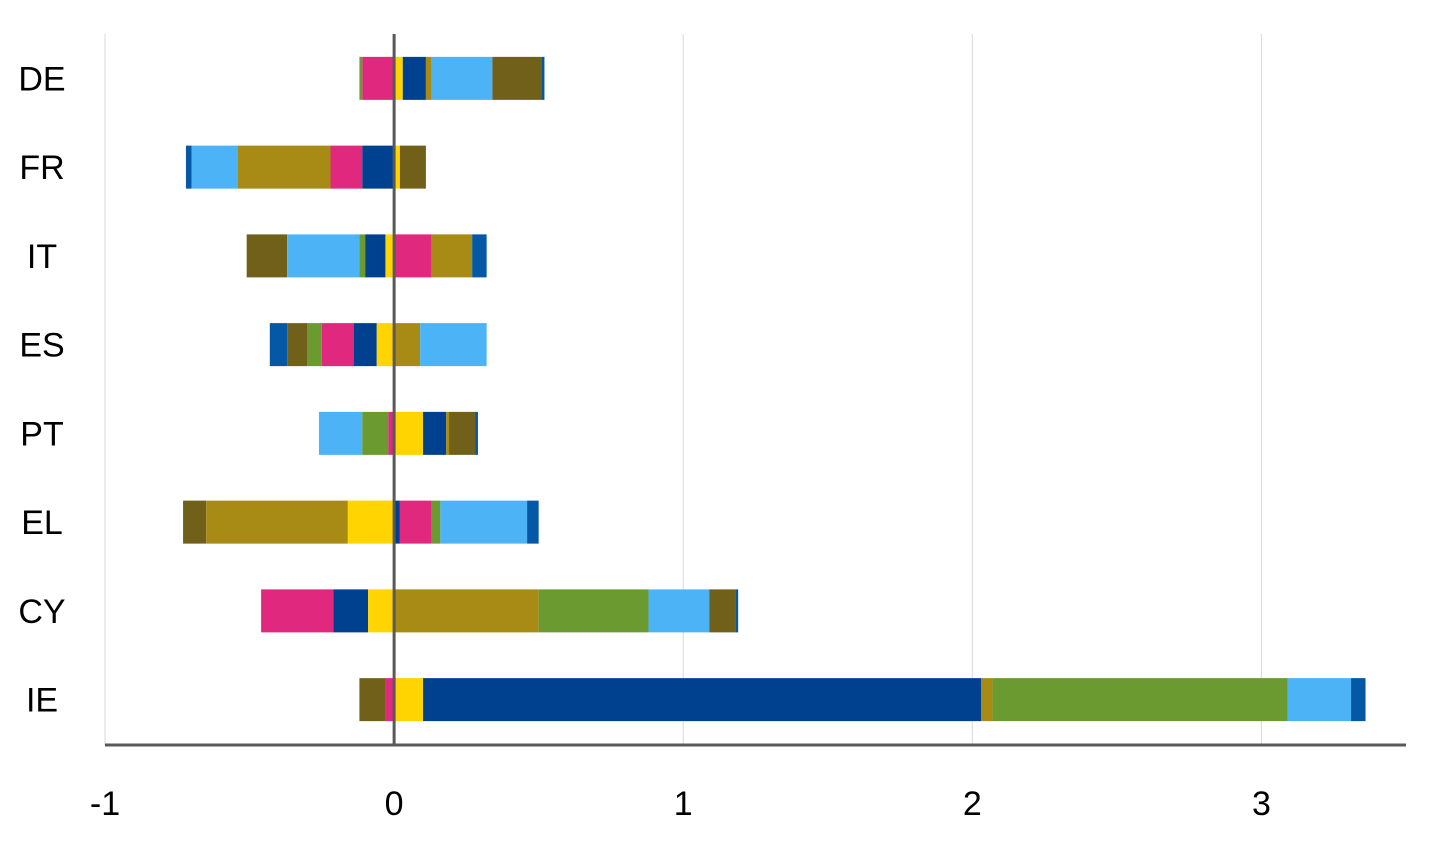 This screenshot has width=1451, height=843. I want to click on category-label: IE, so click(42, 701).